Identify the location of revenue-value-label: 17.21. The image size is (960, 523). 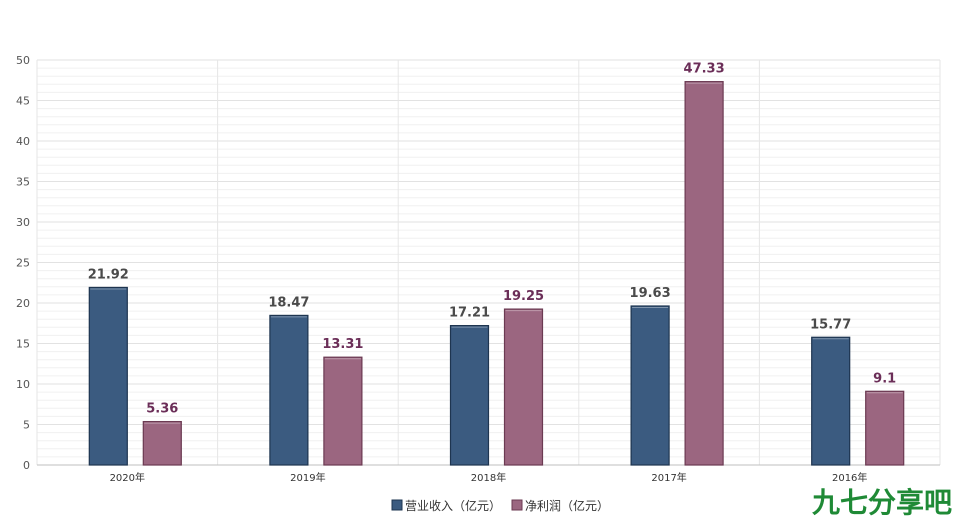
(469, 313).